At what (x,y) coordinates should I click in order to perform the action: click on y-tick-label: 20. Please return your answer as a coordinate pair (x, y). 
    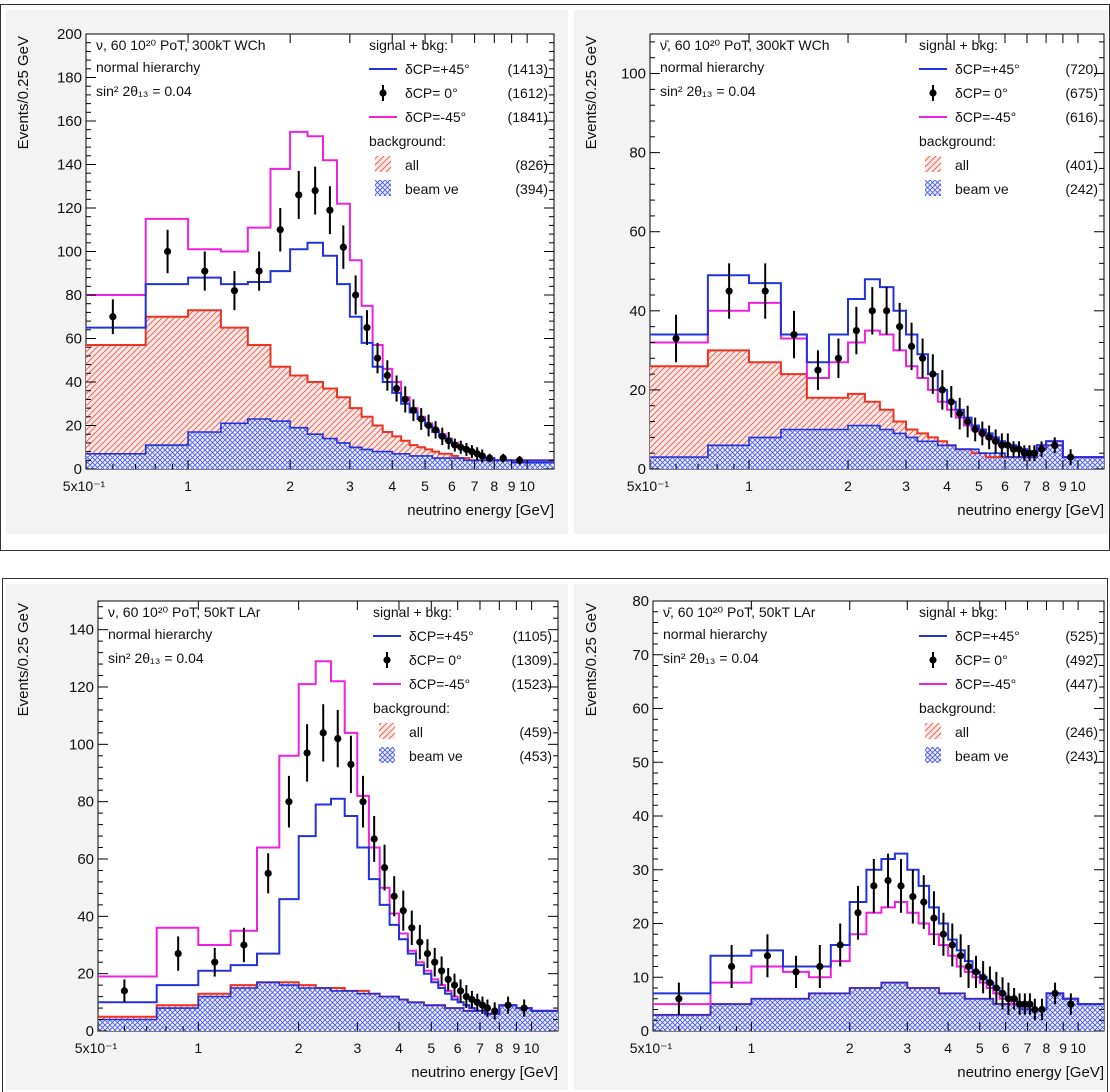
    Looking at the image, I should click on (85, 974).